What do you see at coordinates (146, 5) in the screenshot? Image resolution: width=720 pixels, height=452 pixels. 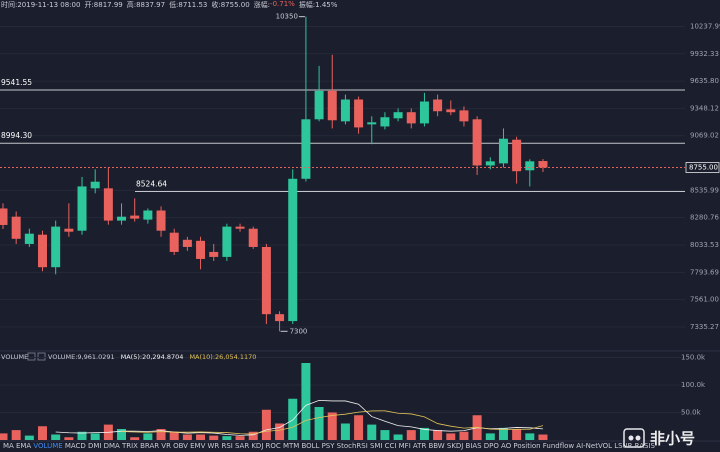 I see `header-field: 高:8837.97` at bounding box center [146, 5].